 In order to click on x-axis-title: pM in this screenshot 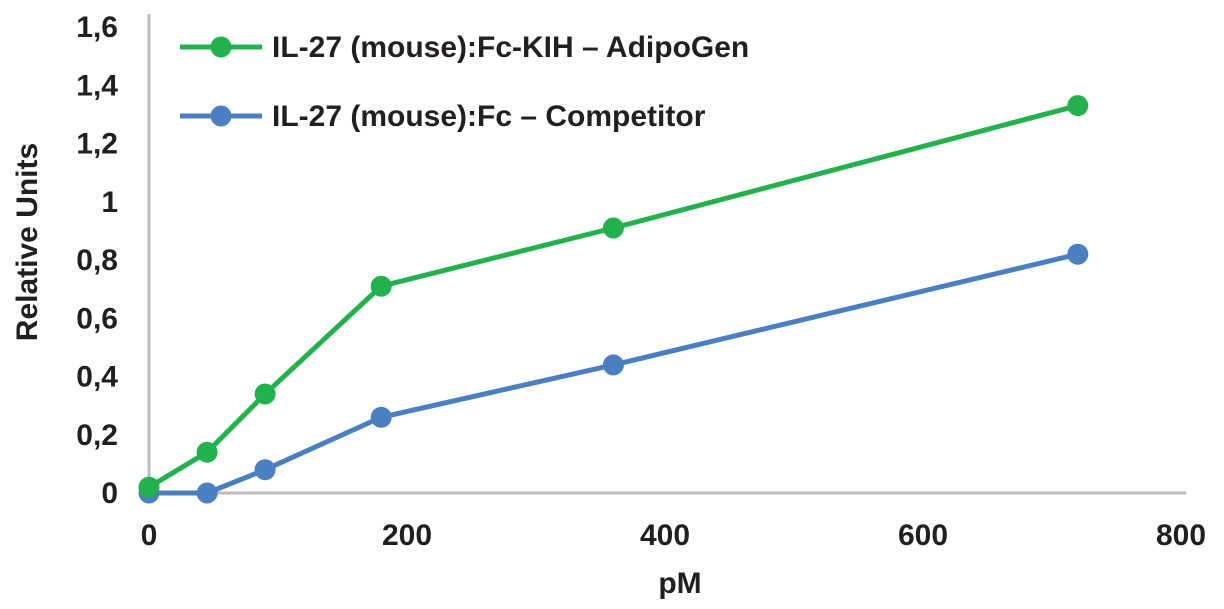, I will do `click(679, 583)`.